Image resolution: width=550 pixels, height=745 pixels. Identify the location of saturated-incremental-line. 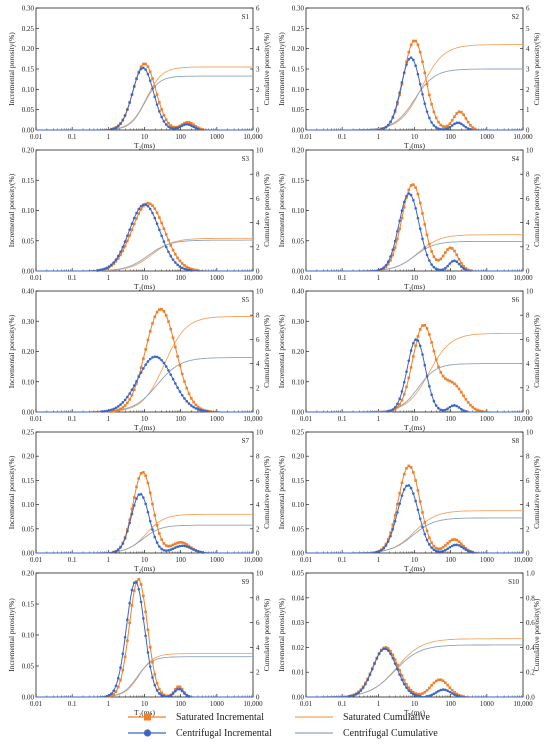
(414, 368).